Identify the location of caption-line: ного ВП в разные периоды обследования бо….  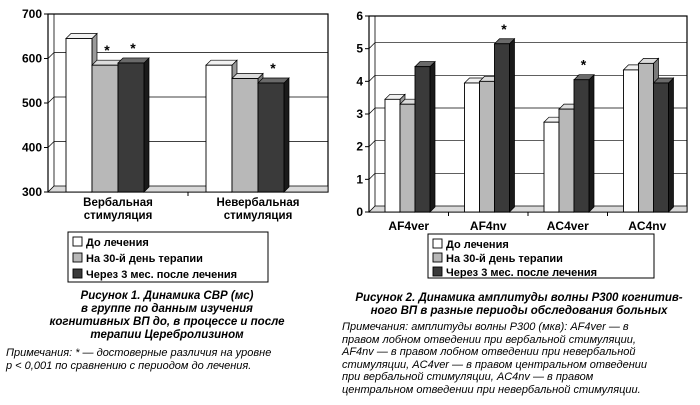
(519, 311).